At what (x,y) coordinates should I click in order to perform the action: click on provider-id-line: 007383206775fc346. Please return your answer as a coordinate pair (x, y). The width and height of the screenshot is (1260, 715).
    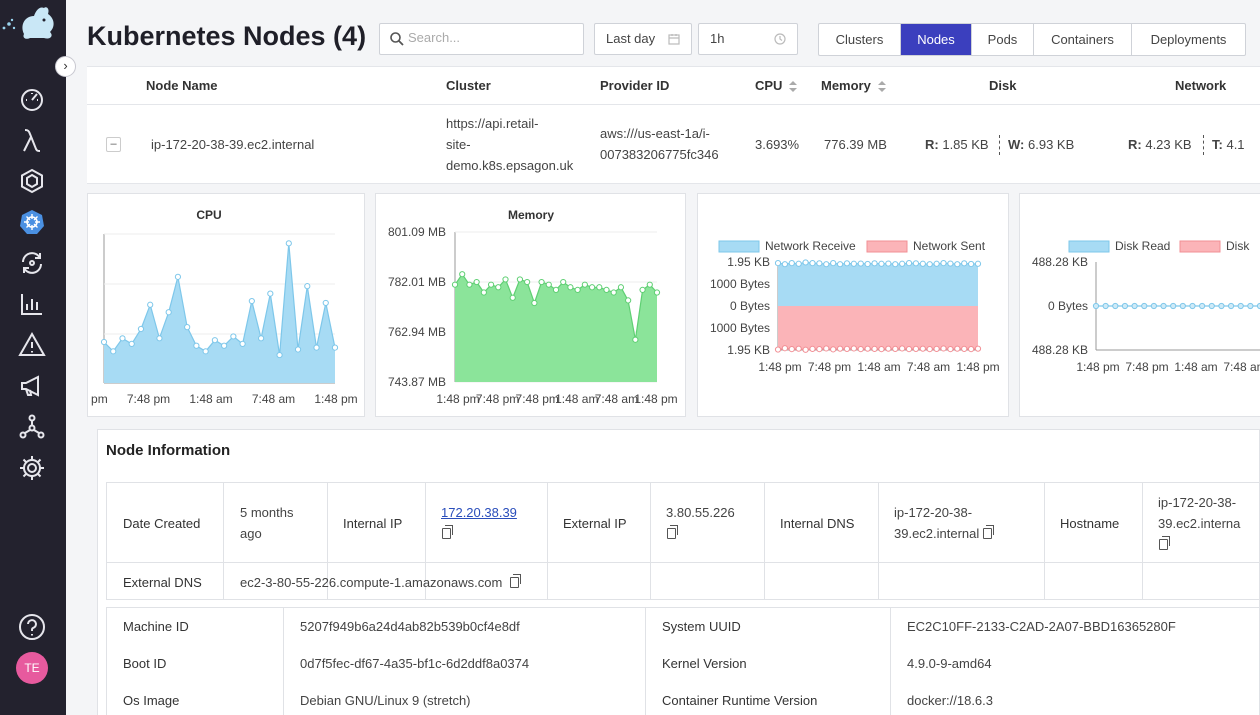
    Looking at the image, I should click on (659, 154).